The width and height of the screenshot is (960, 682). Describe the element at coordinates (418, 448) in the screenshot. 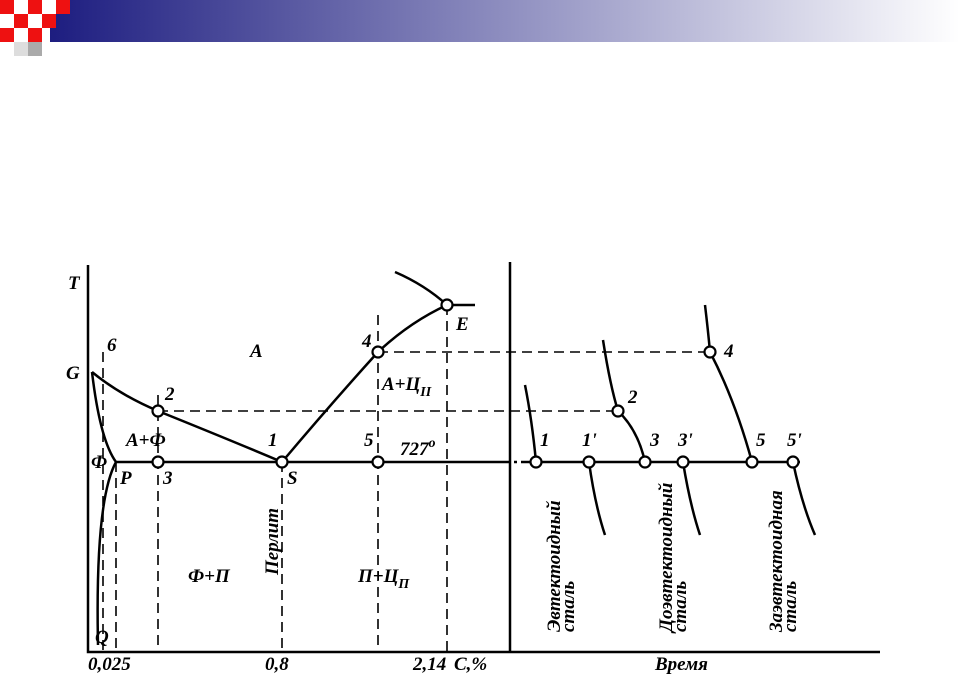

I see `temperature-label: 727o` at that location.